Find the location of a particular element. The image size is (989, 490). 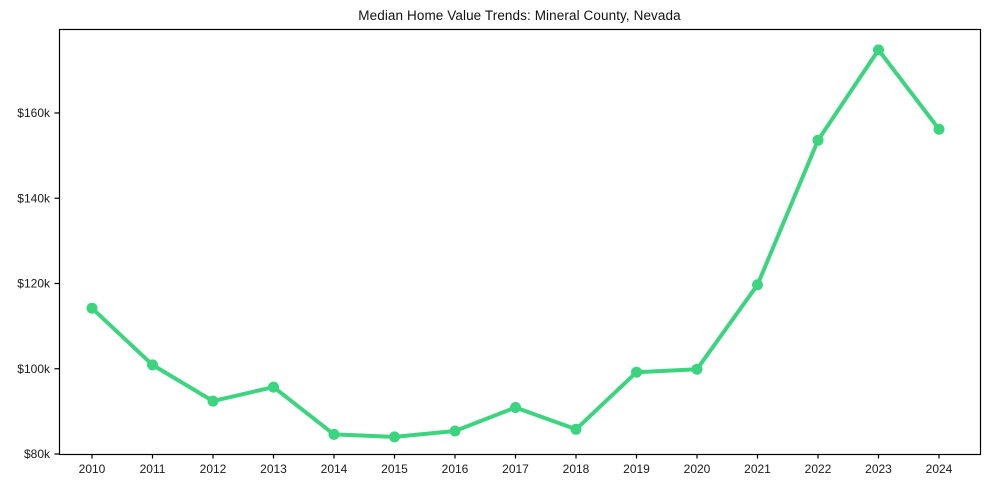

y-axis-tick-label: $140k is located at coordinates (34, 198).